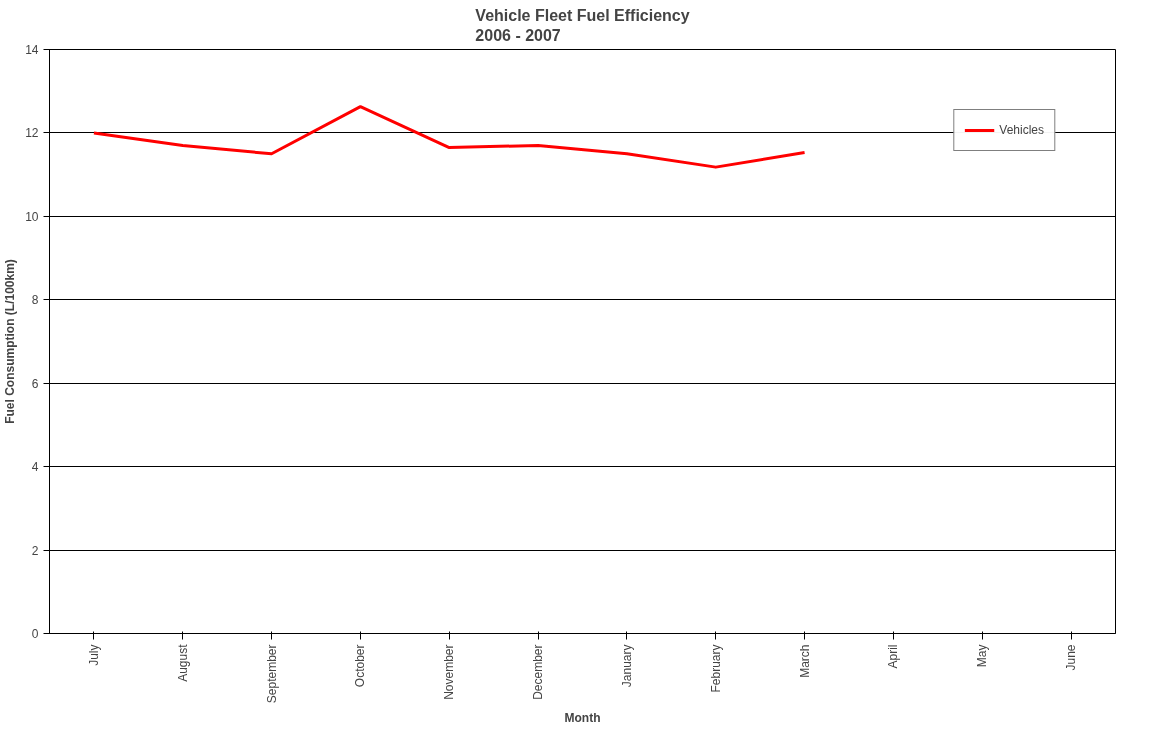  What do you see at coordinates (1071, 657) in the screenshot?
I see `x-tick-label: June` at bounding box center [1071, 657].